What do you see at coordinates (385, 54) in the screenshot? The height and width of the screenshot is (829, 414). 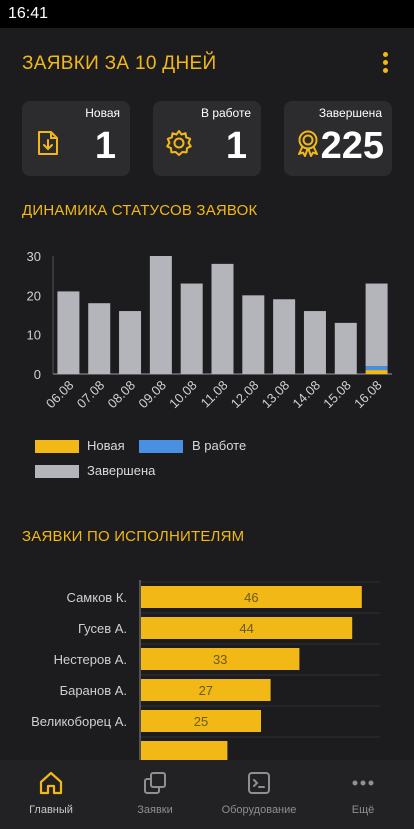 I see `more-vertical-icon` at bounding box center [385, 54].